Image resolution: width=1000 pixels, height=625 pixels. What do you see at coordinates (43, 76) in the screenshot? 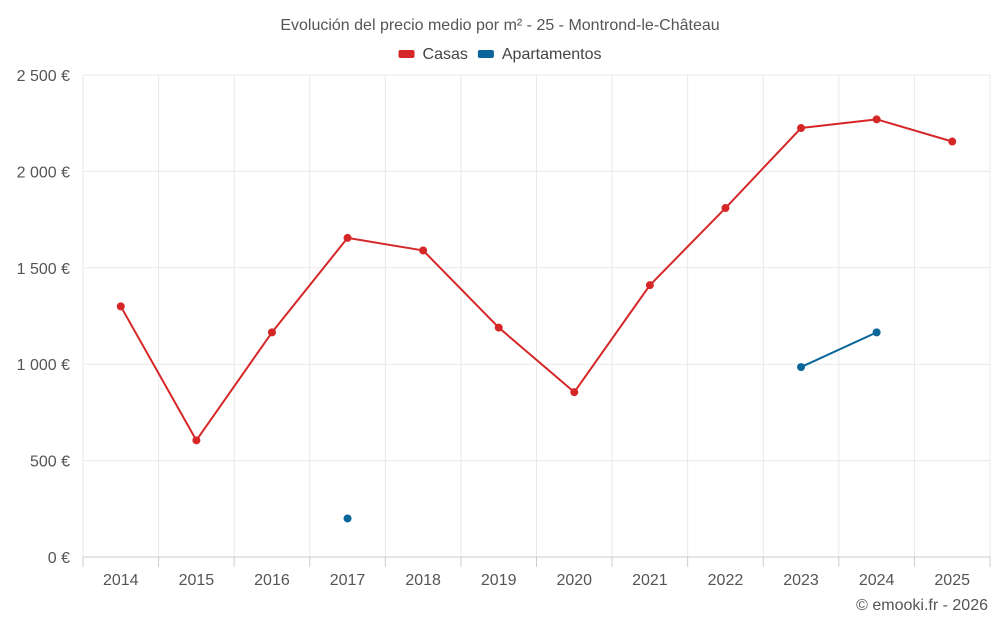
I see `y-tick-label: 2 500 €` at bounding box center [43, 76].